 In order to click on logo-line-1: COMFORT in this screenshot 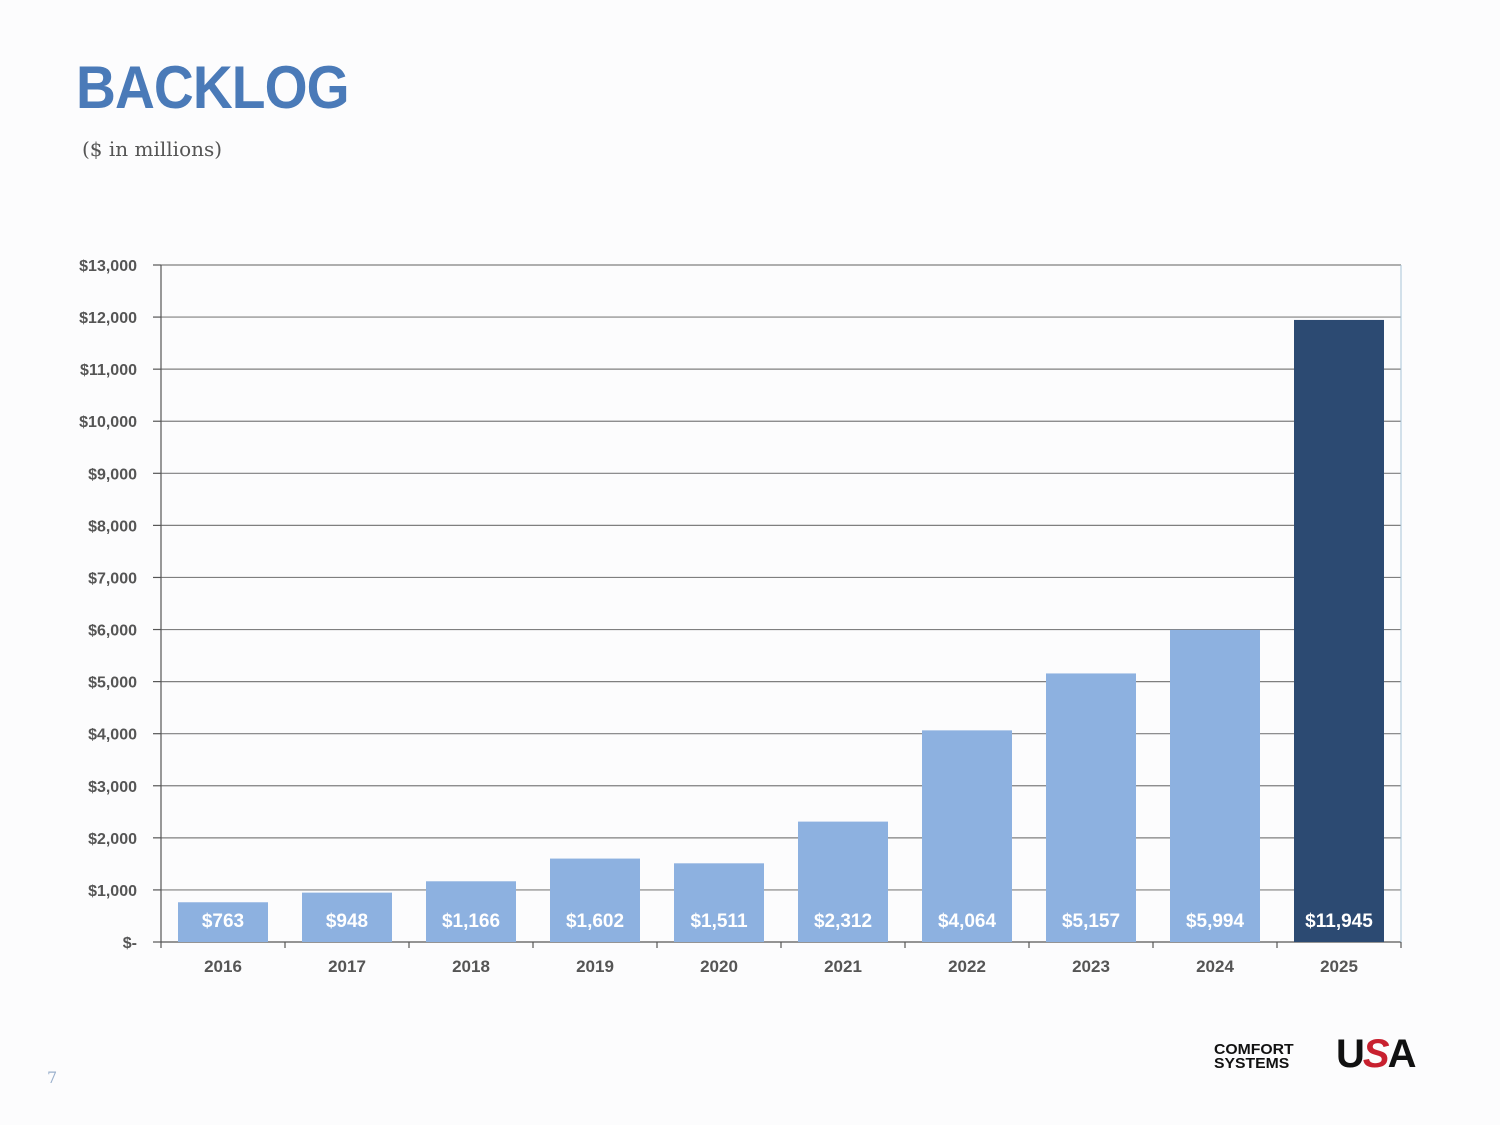, I will do `click(1254, 1049)`.